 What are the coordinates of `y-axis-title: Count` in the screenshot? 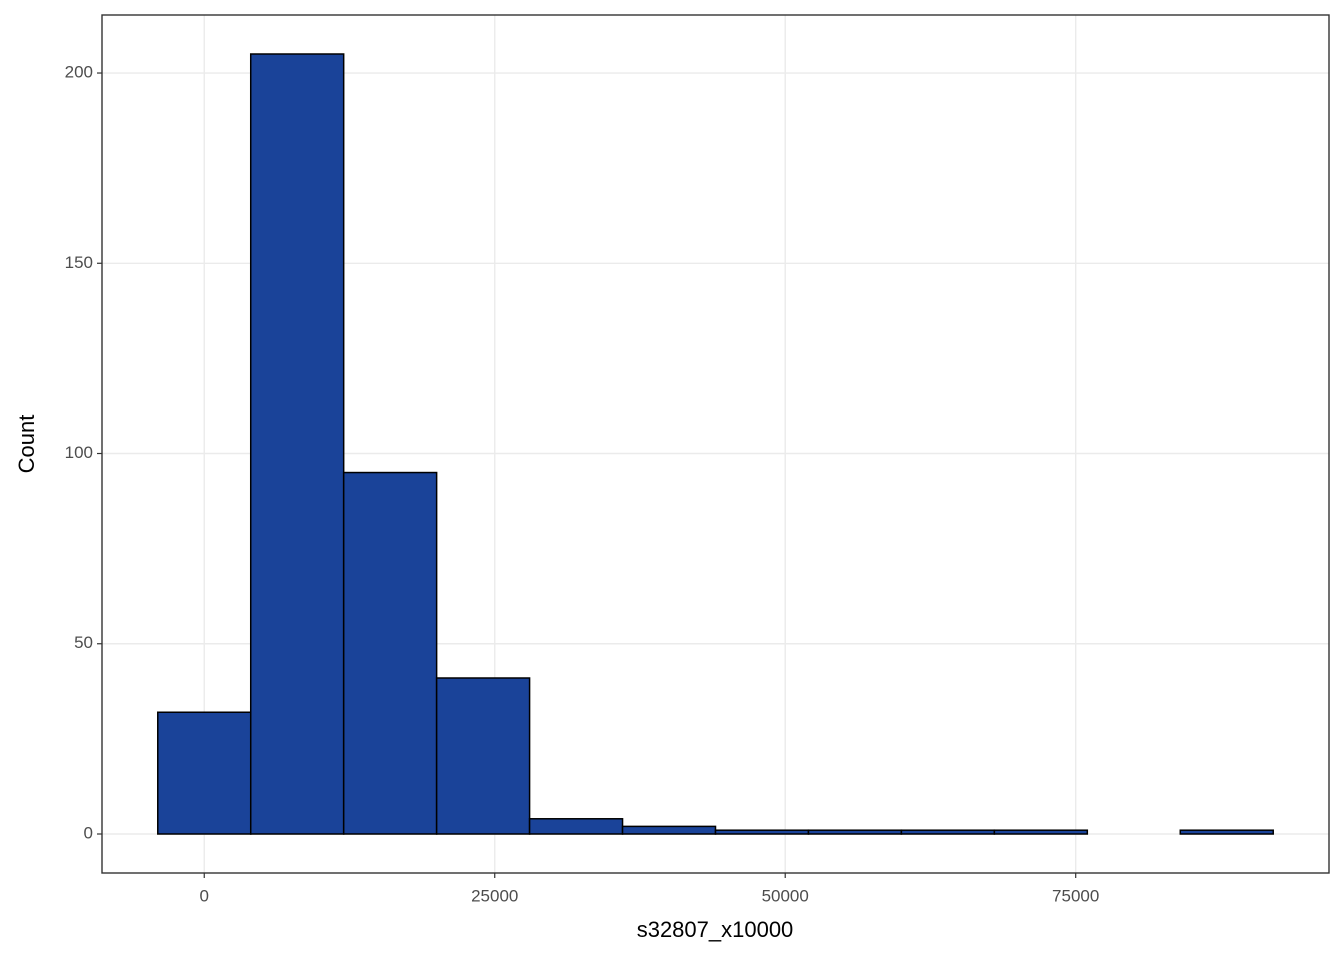 It's located at (26, 444).